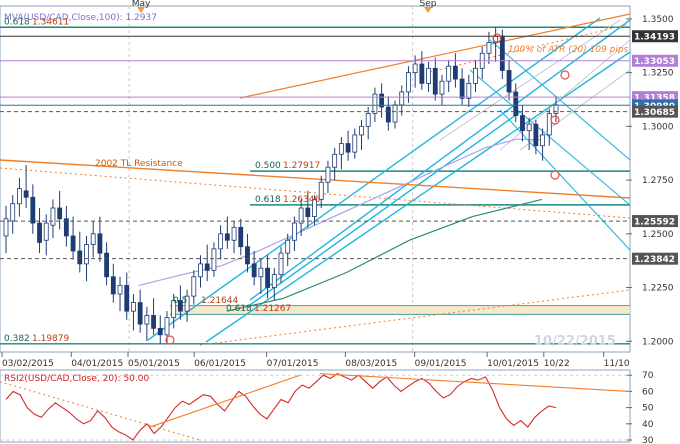 This screenshot has height=444, width=680. Describe the element at coordinates (50, 339) in the screenshot. I see `fib-value-label: 1.19879` at that location.